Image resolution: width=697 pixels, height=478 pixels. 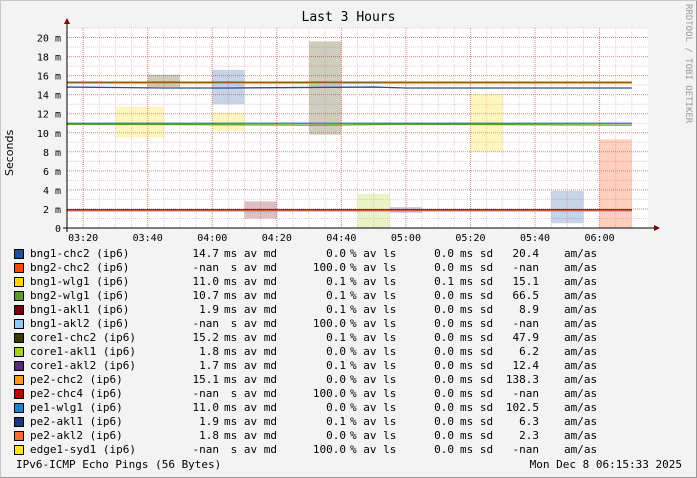 What do you see at coordinates (206, 323) in the screenshot?
I see `legend-median-value: -nan` at bounding box center [206, 323].